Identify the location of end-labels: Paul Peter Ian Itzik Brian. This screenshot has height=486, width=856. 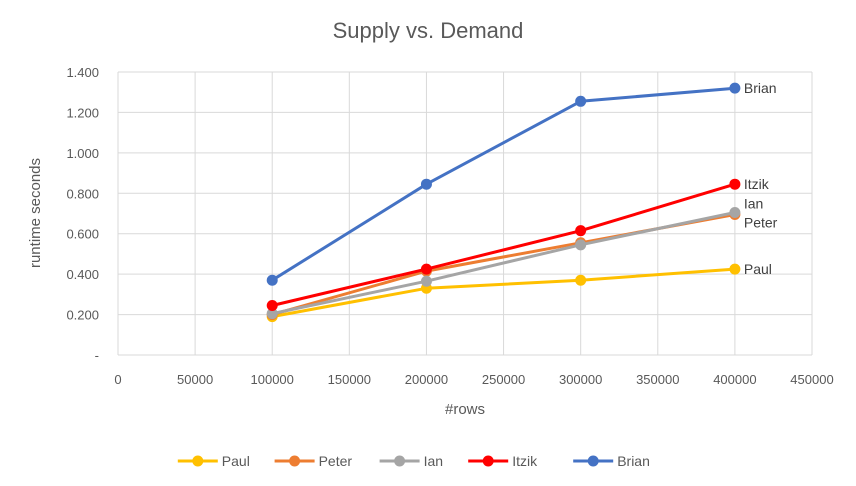
(761, 178).